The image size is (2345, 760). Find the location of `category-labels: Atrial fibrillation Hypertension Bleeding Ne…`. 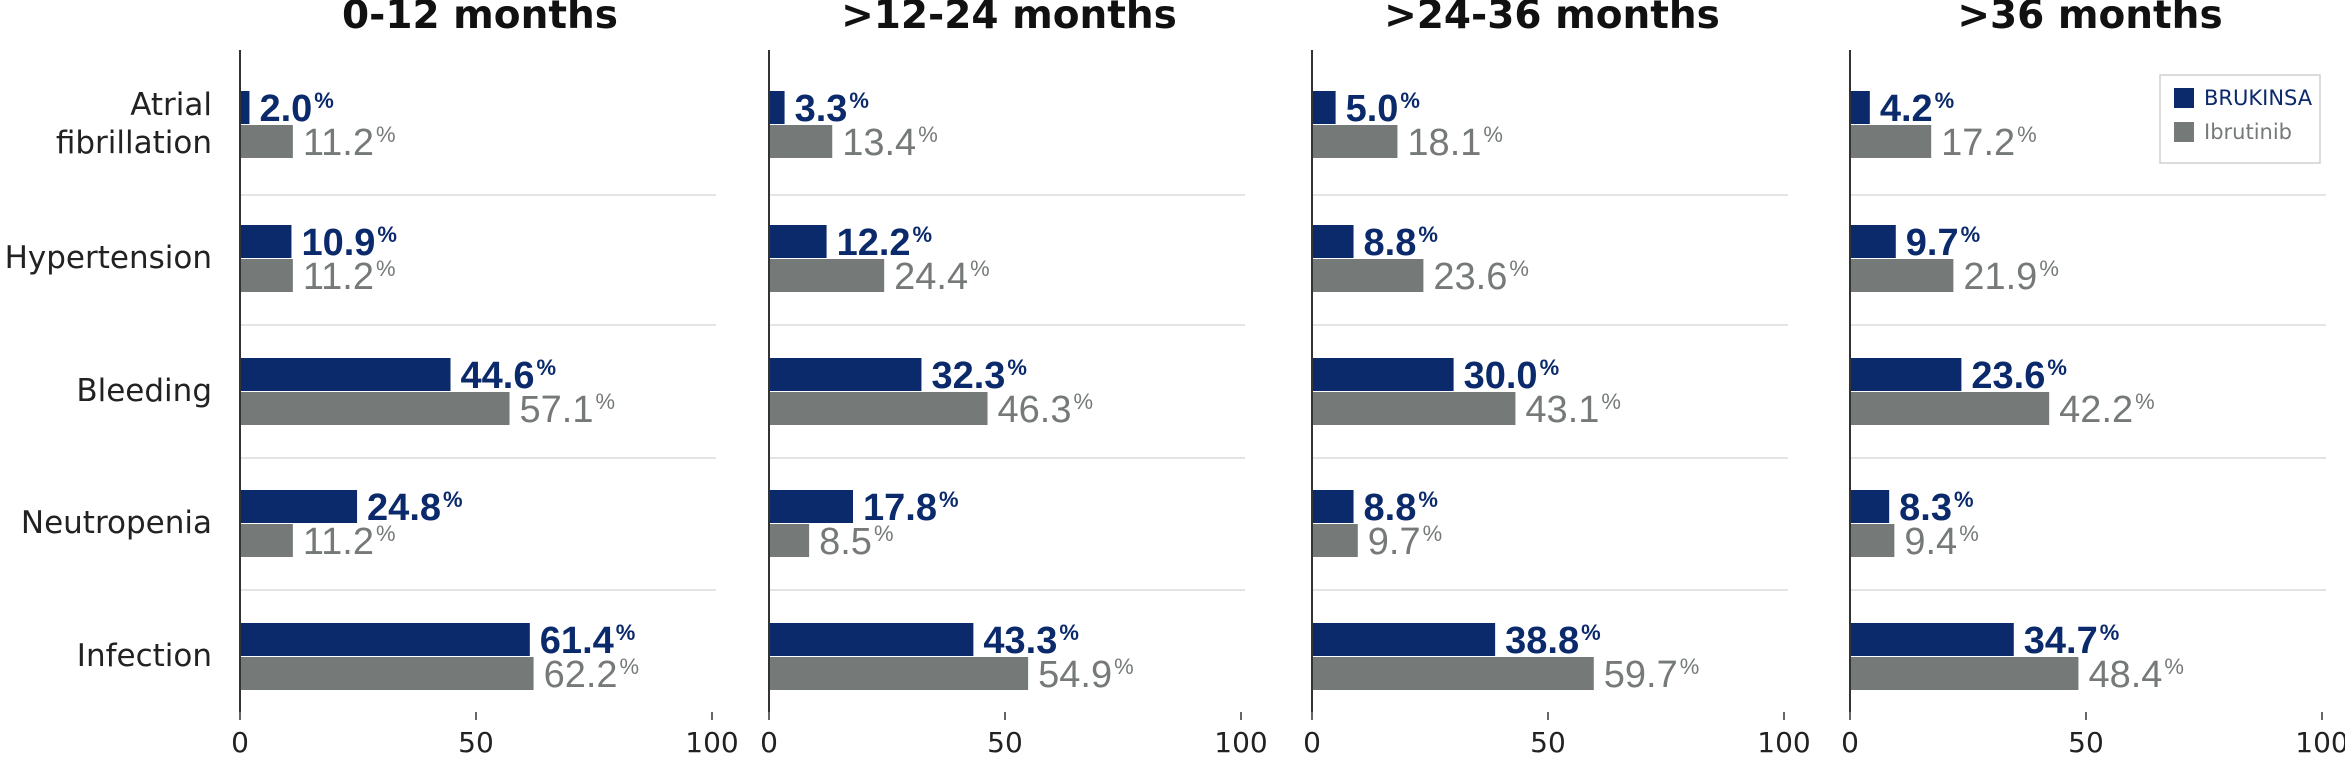

category-labels: Atrial fibrillation Hypertension Bleeding Ne… is located at coordinates (108, 380).